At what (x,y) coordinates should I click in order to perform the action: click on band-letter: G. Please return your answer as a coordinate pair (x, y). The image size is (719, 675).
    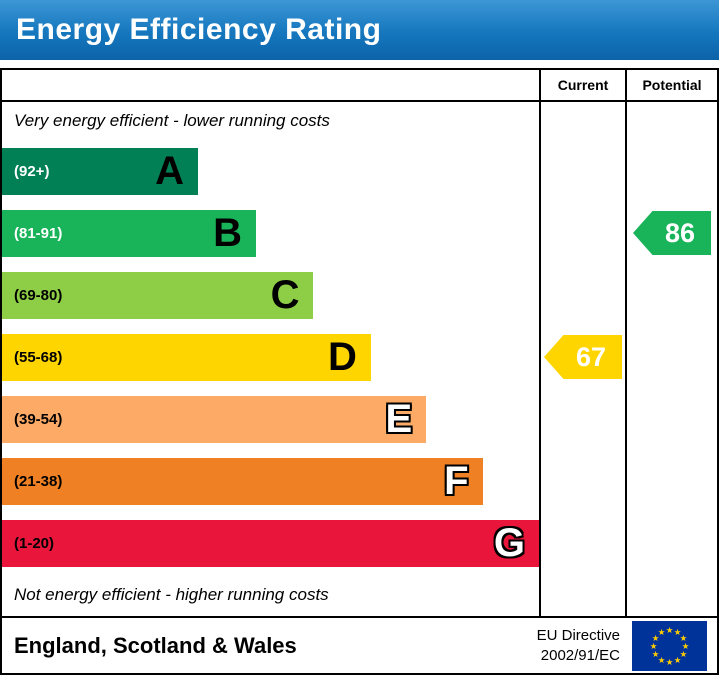
    Looking at the image, I should click on (509, 543).